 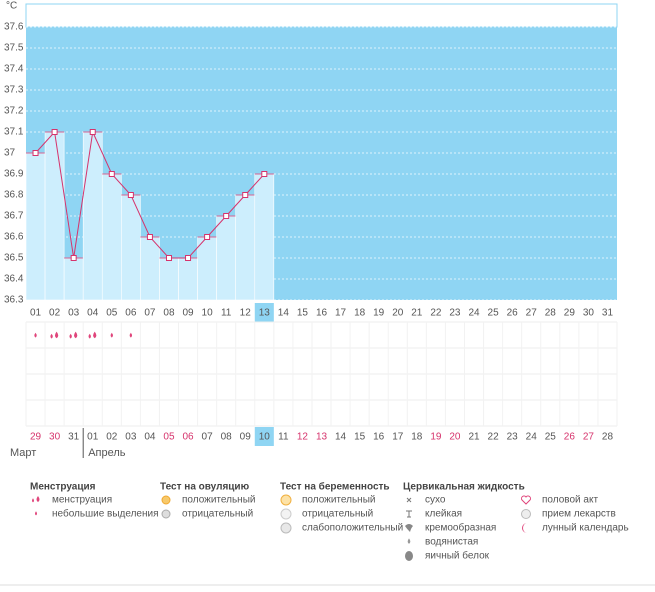 I want to click on x-tick-label: 07, so click(x=150, y=313).